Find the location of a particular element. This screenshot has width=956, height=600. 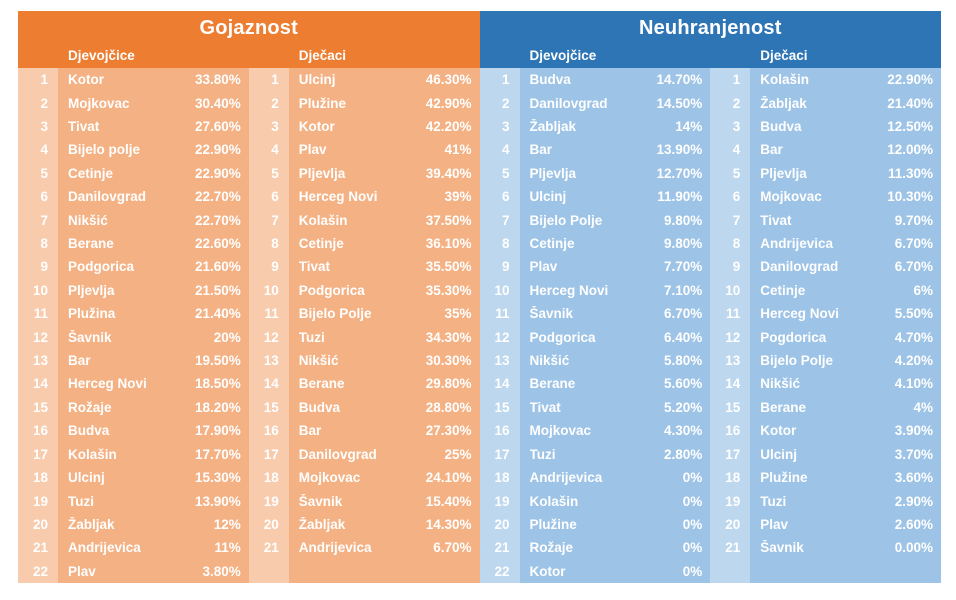

municipality-name: Mojkovac is located at coordinates (560, 431).